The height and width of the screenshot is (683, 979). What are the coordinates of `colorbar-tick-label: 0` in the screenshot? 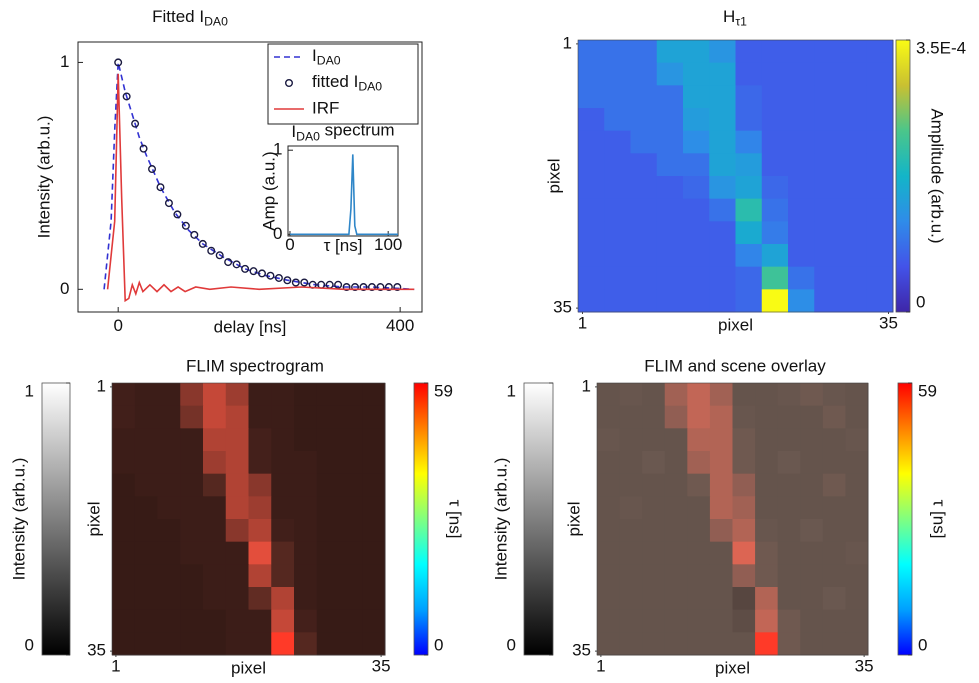 It's located at (438, 644).